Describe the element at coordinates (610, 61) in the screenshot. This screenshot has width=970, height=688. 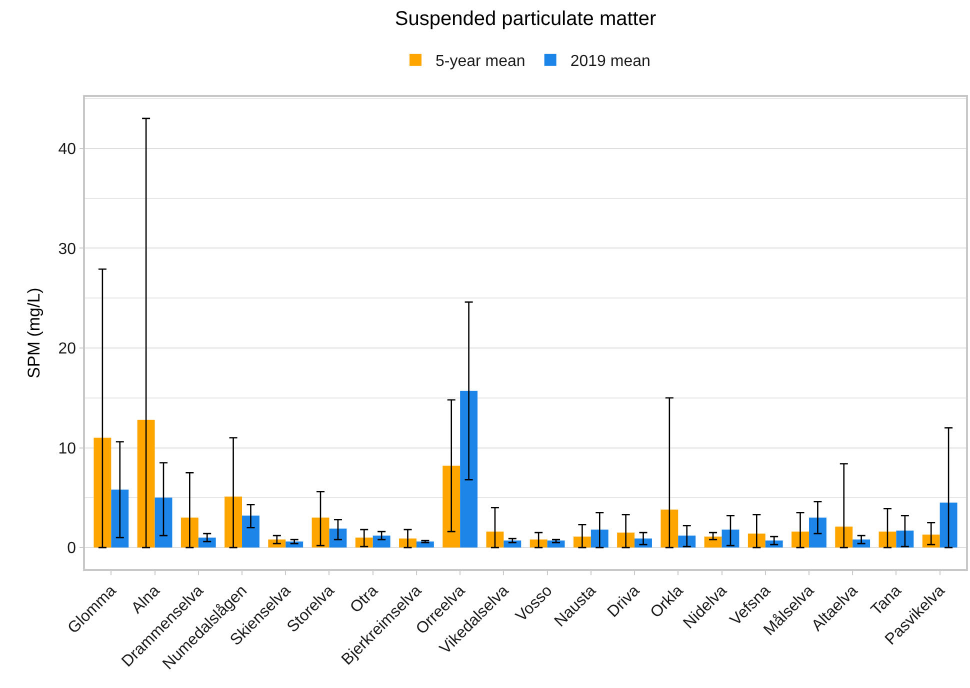
I see `legend-label: 2019 mean` at that location.